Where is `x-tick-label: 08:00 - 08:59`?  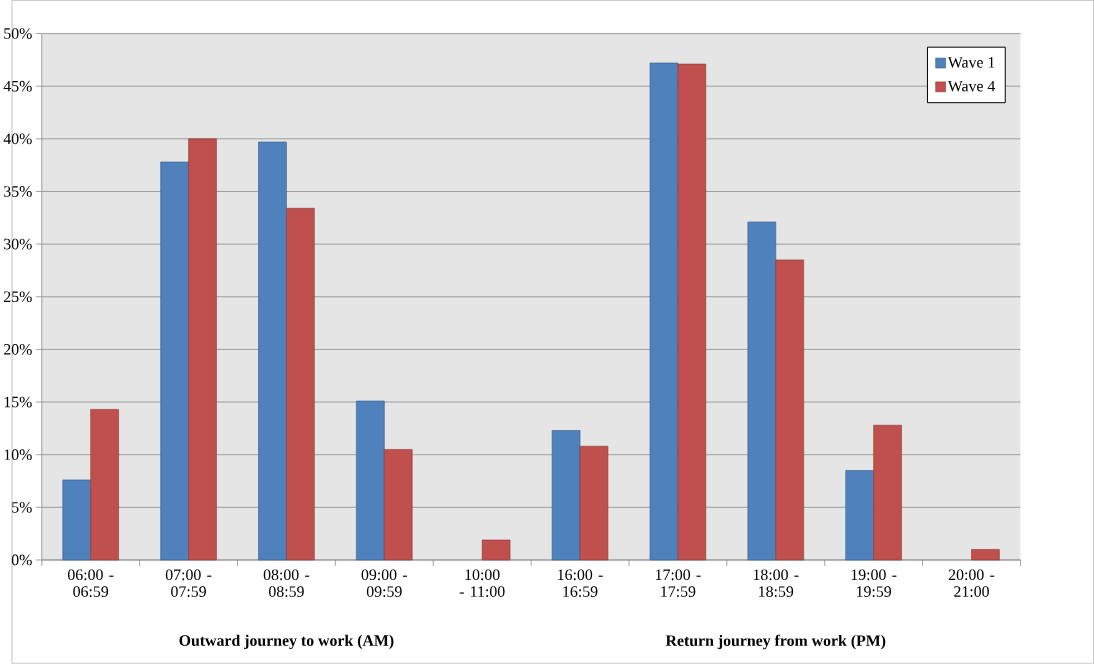
x-tick-label: 08:00 - 08:59 is located at coordinates (286, 583).